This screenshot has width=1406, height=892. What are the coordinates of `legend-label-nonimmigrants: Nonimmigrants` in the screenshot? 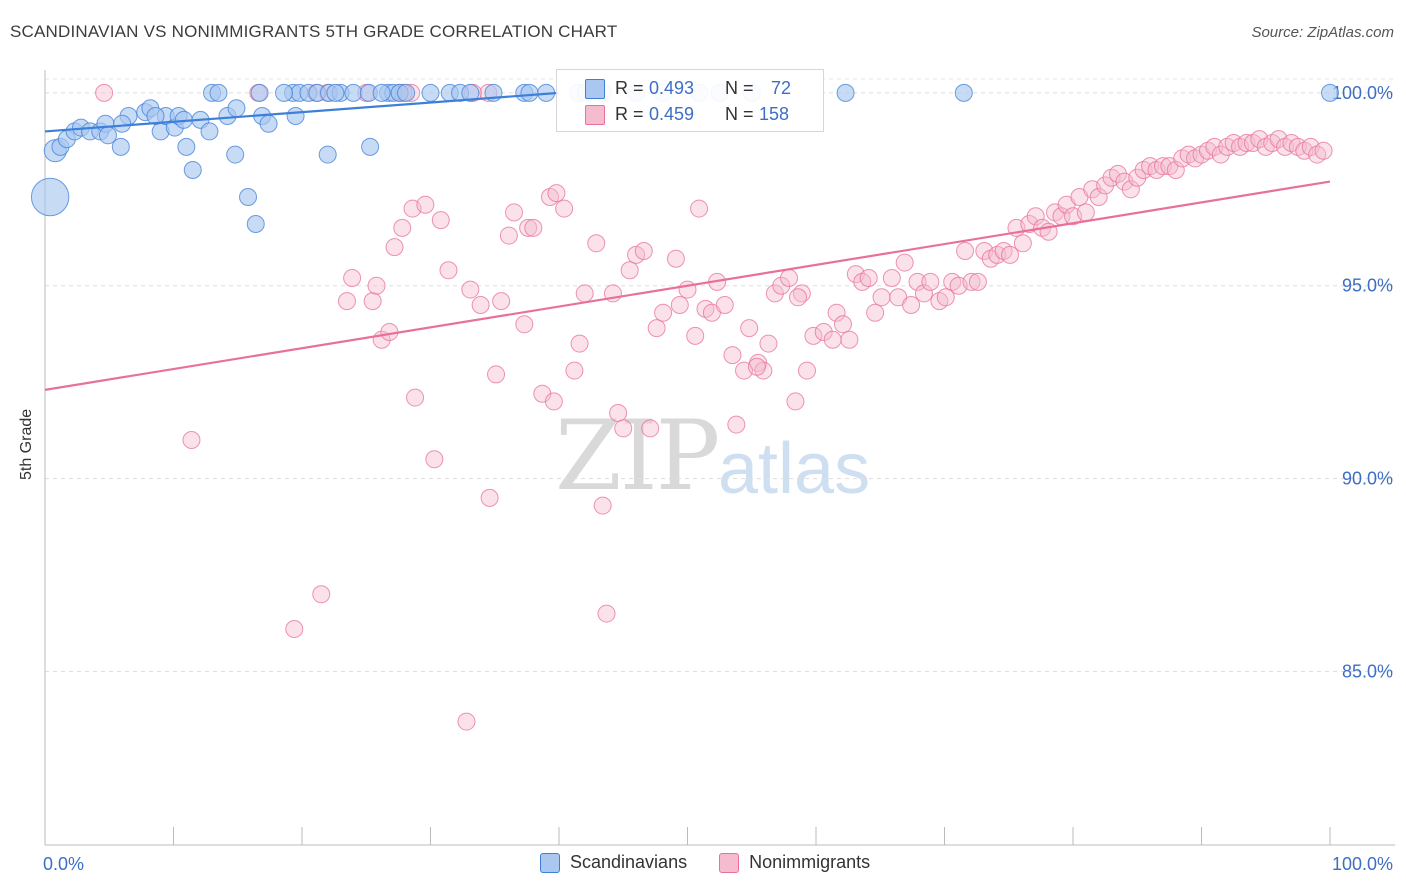 It's located at (810, 862).